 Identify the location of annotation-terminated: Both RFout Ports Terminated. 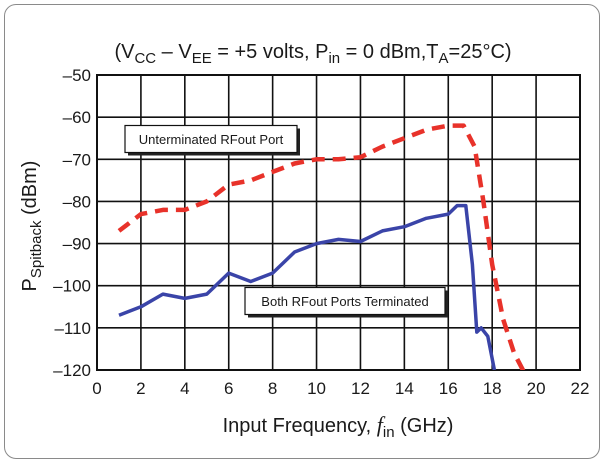
(346, 302).